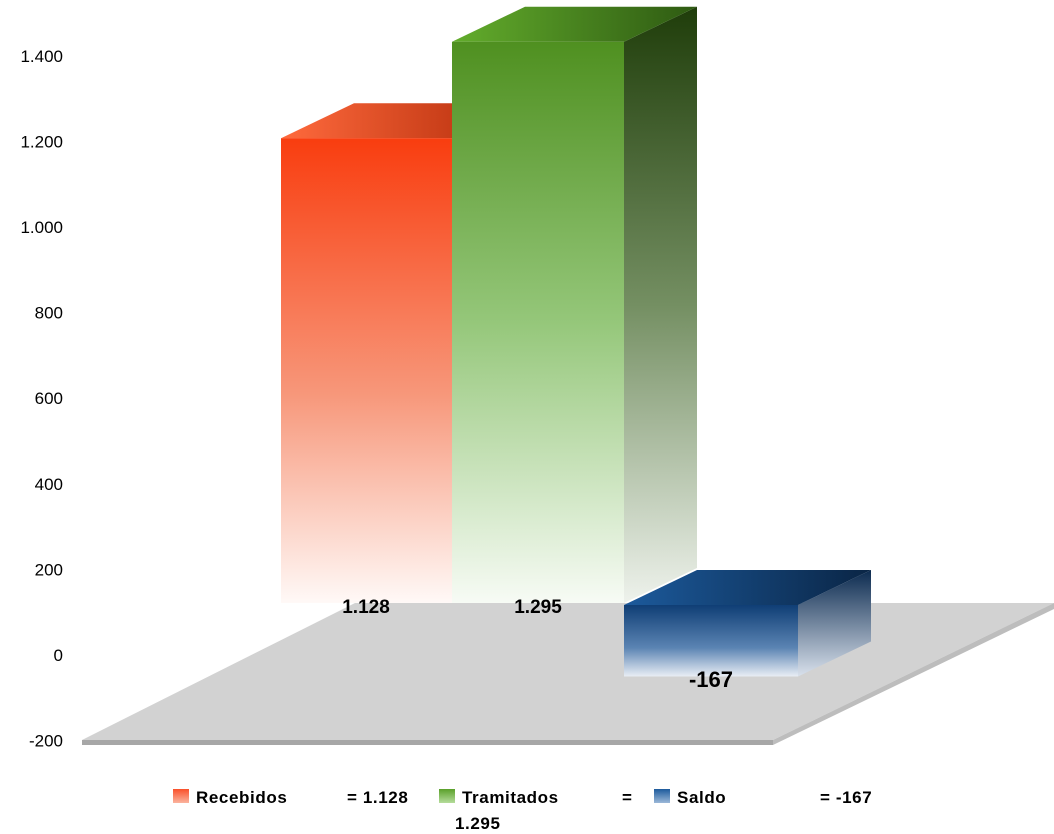 Image resolution: width=1054 pixels, height=834 pixels. Describe the element at coordinates (913, 674) in the screenshot. I see `floor-right-edge` at that location.